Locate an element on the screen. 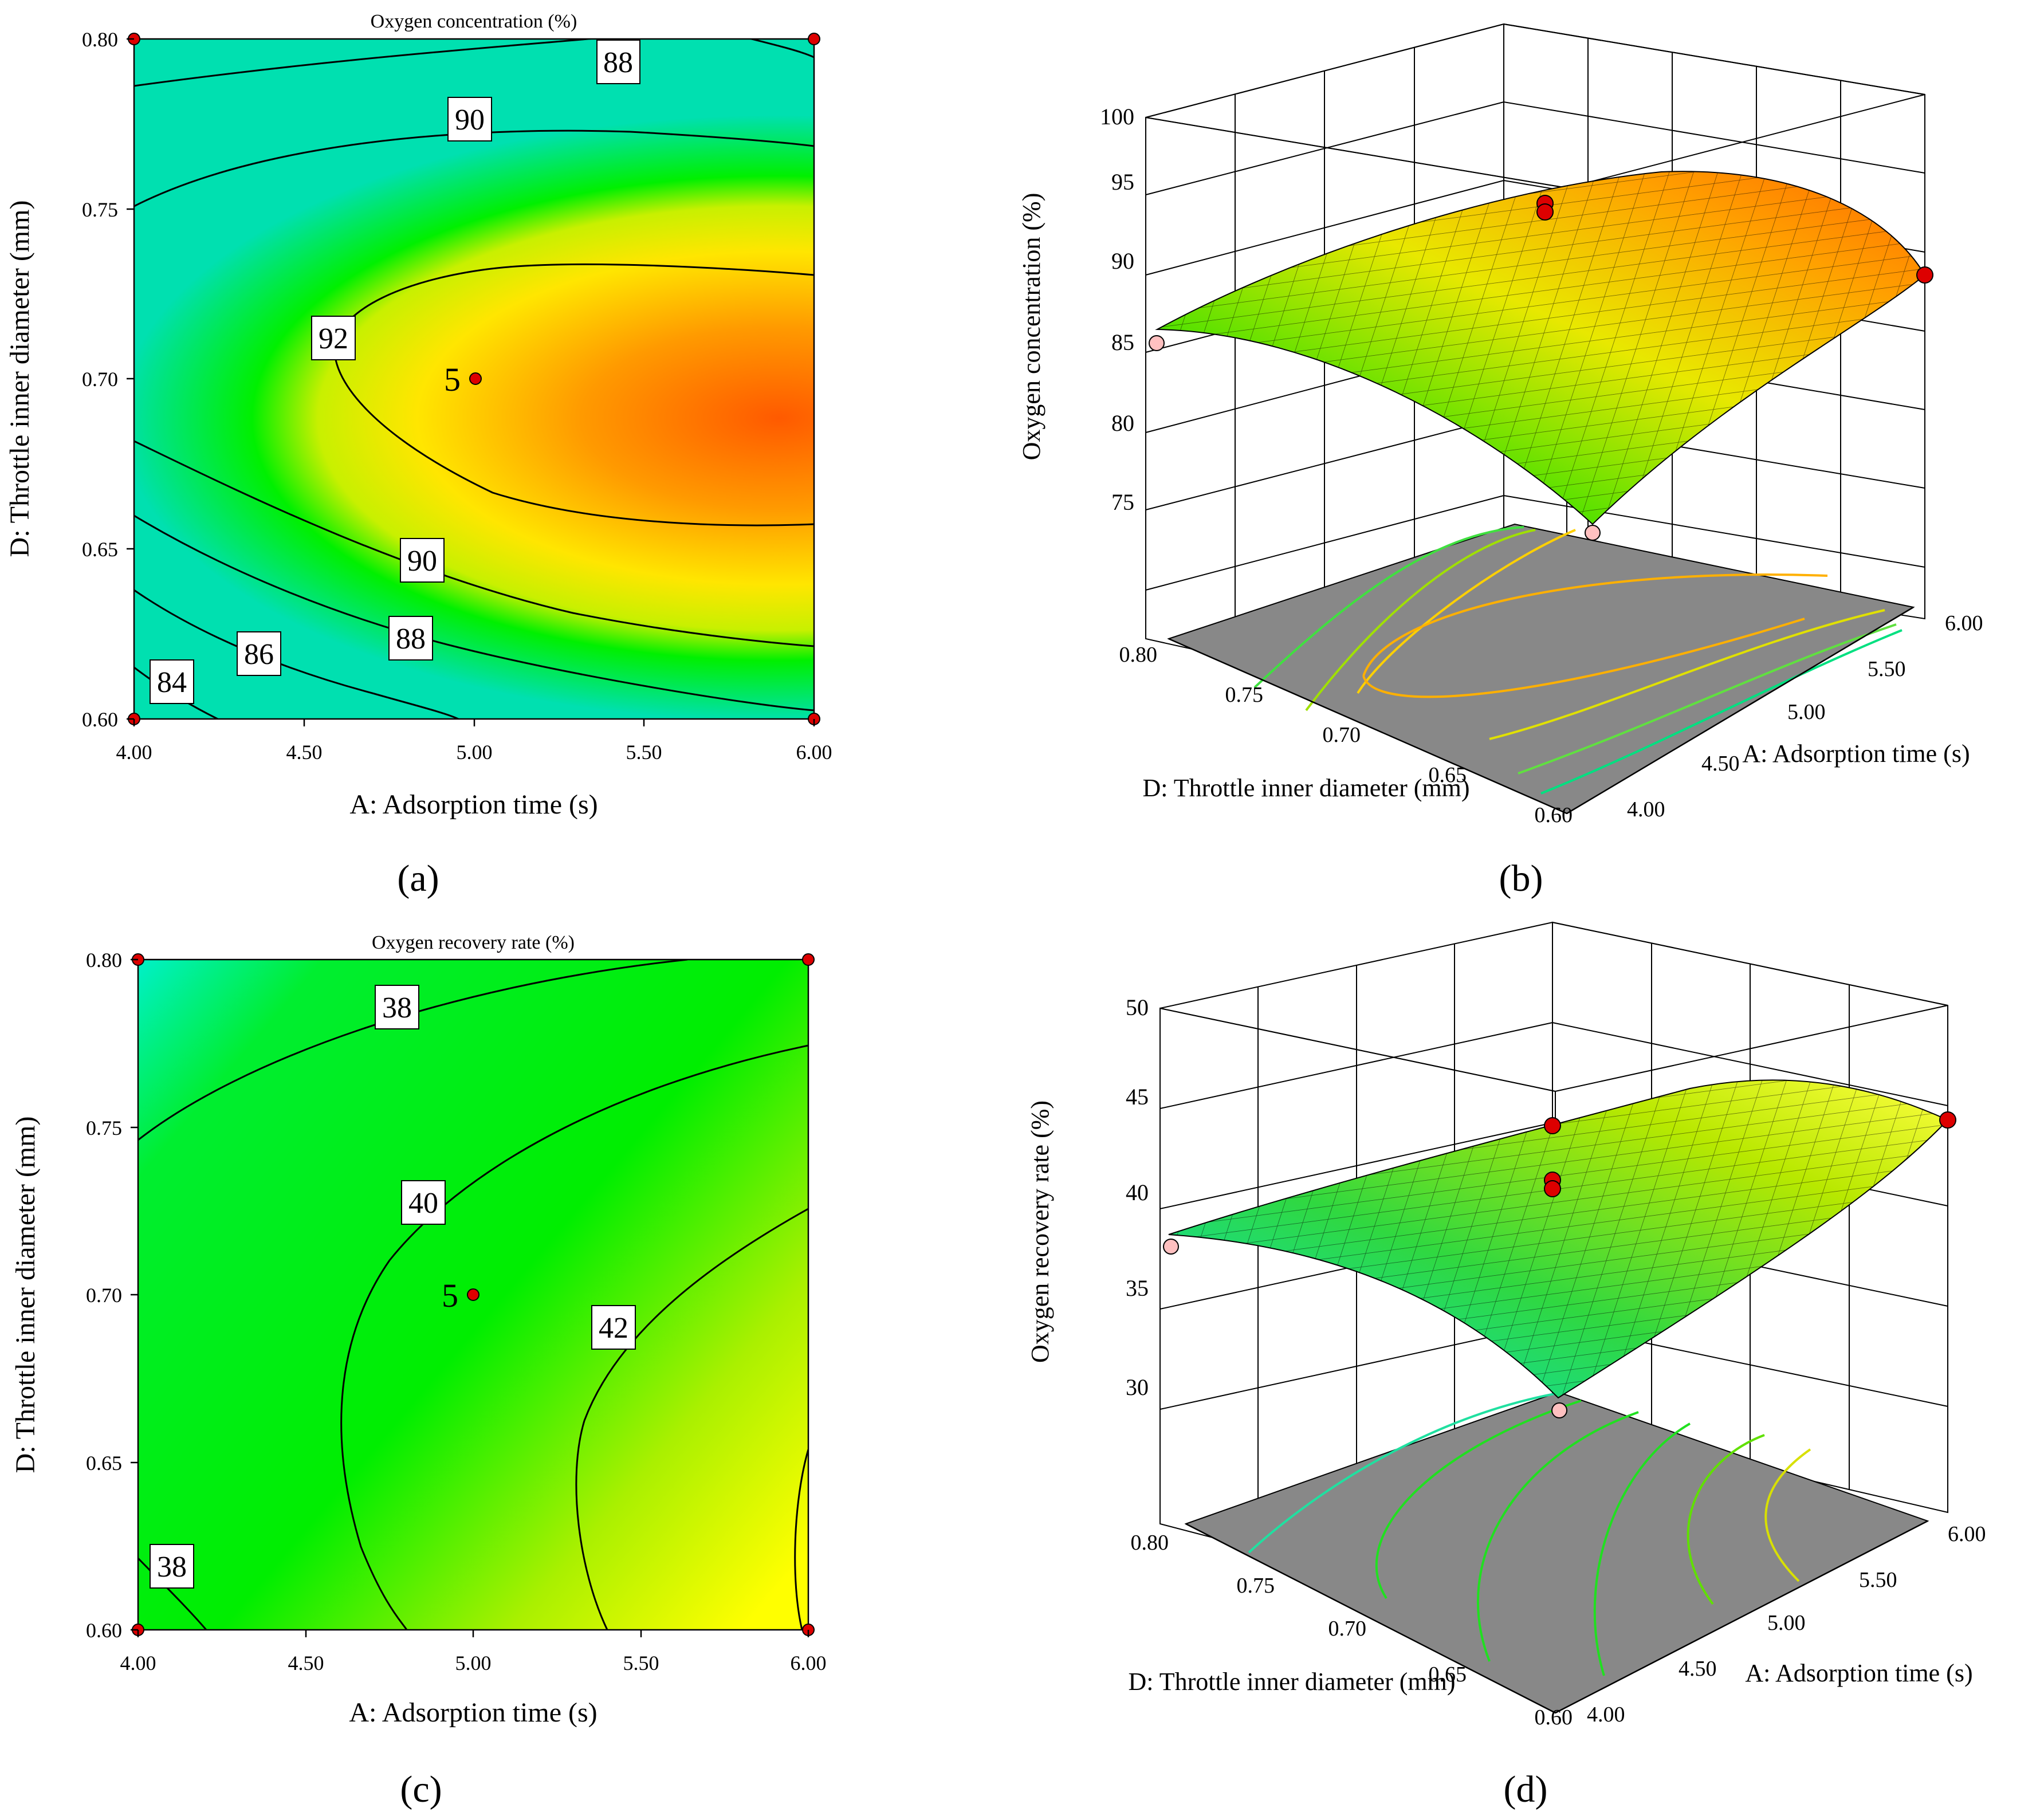 This screenshot has height=1812, width=2044. panel-c-contour-labels: 38 40 42 38 is located at coordinates (393, 1287).